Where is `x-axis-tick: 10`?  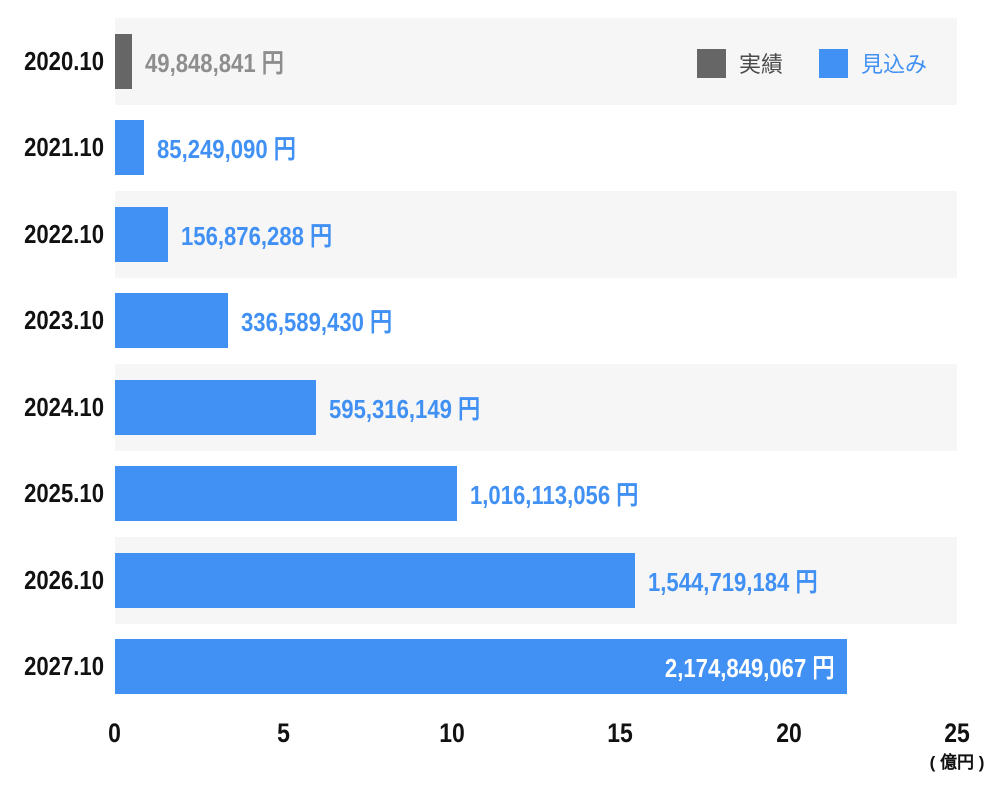
x-axis-tick: 10 is located at coordinates (452, 733).